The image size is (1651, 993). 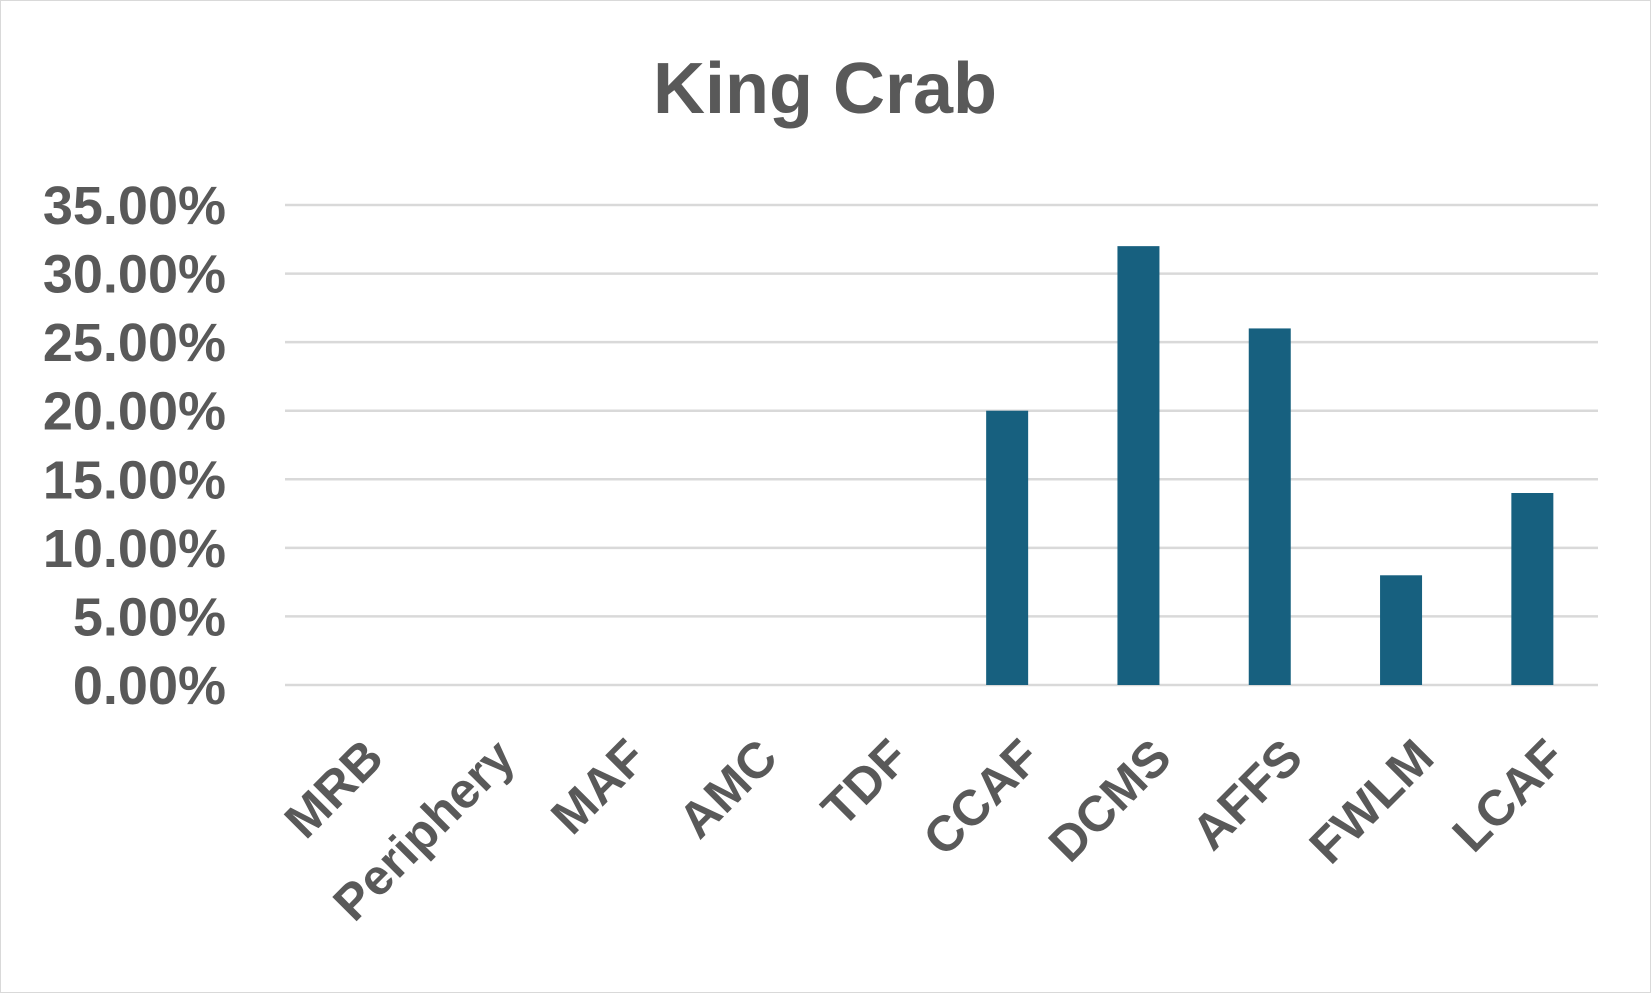 I want to click on y-tick-label: 30.00%, so click(x=134, y=275).